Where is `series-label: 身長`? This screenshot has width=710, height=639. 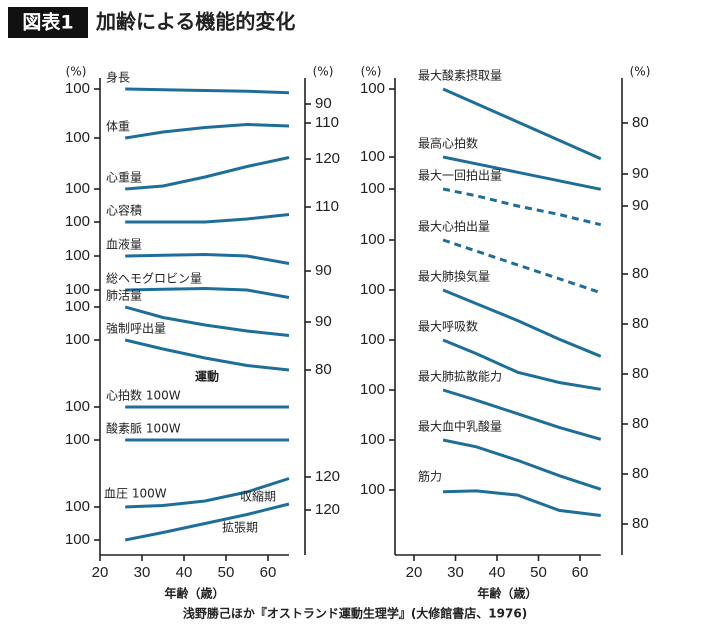 series-label: 身長 is located at coordinates (118, 77).